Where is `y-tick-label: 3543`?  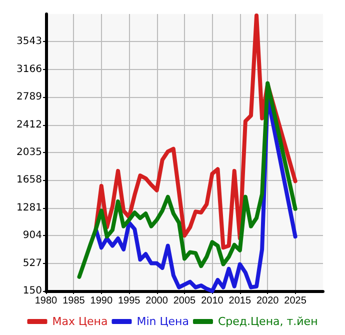
y-tick-label: 3543 is located at coordinates (29, 42).